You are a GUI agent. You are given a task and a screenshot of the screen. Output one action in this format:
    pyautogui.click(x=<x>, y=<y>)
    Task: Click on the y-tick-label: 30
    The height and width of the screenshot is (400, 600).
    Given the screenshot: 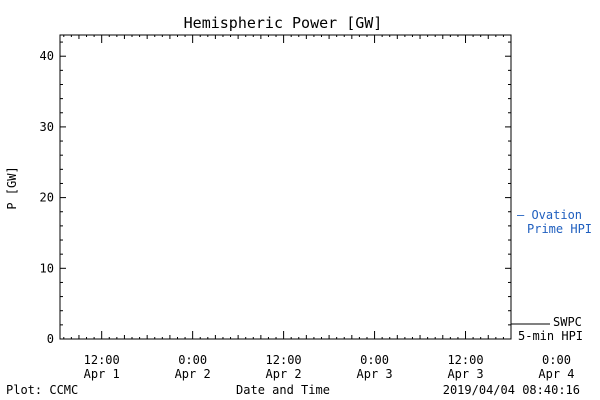 What is the action you would take?
    pyautogui.click(x=47, y=127)
    